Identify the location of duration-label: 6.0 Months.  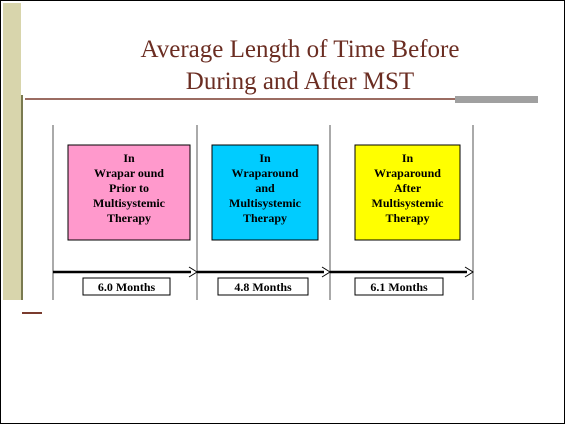
(127, 287).